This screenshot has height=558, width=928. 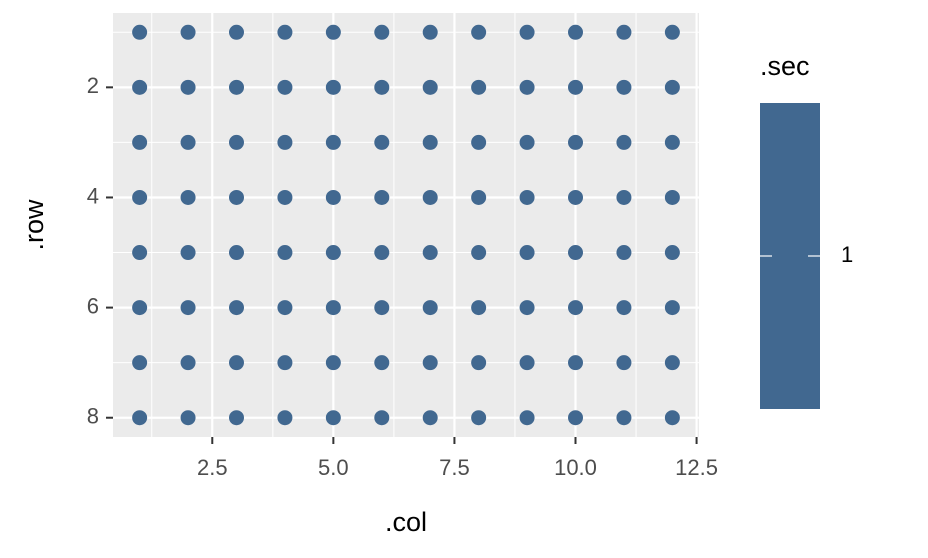 What do you see at coordinates (93, 416) in the screenshot?
I see `y-tick-label: 8` at bounding box center [93, 416].